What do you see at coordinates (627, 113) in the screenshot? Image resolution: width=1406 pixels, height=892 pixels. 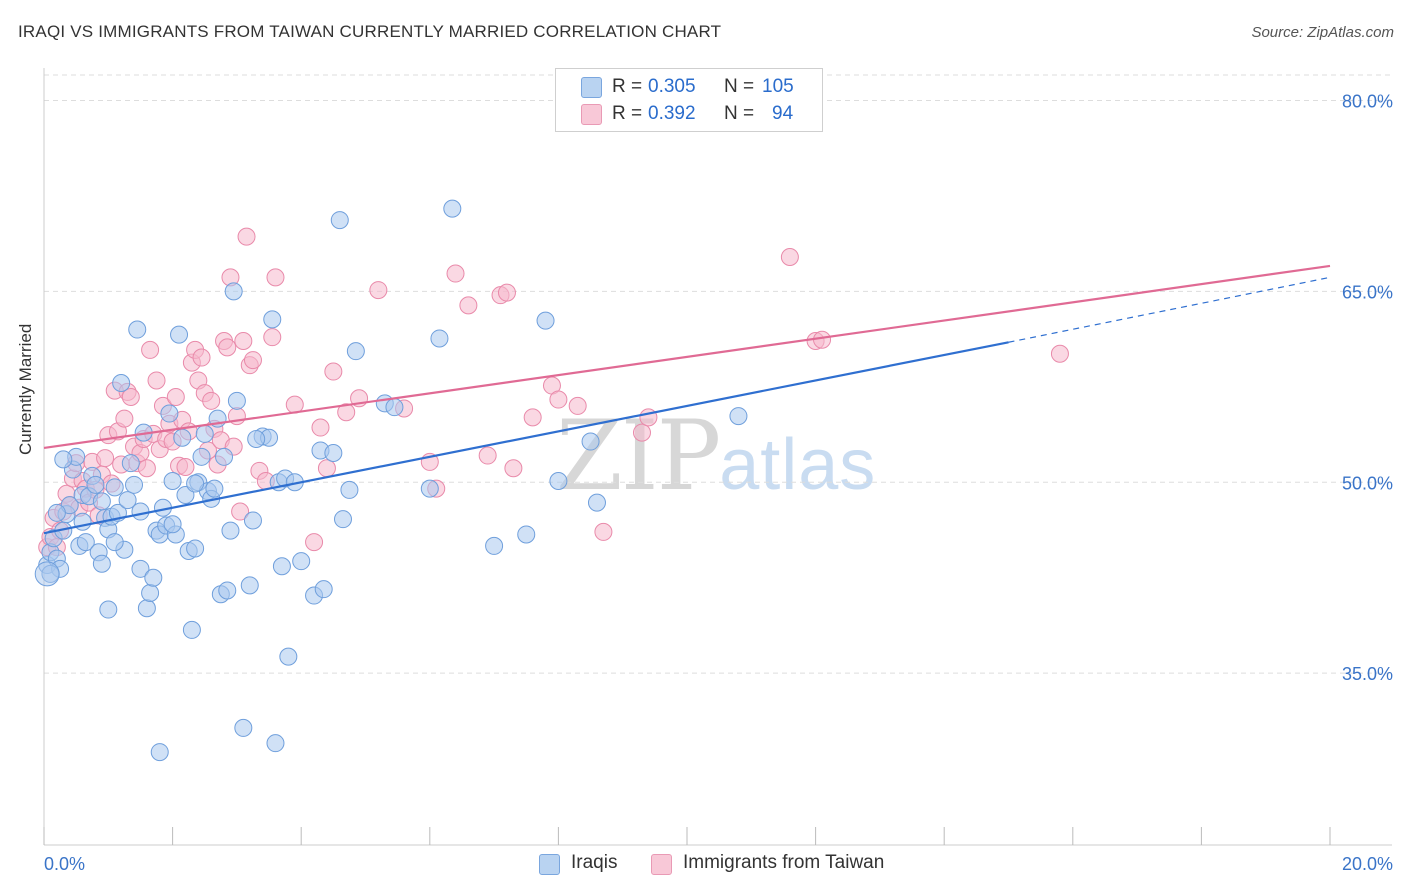 I see `r-label: R =` at bounding box center [627, 113].